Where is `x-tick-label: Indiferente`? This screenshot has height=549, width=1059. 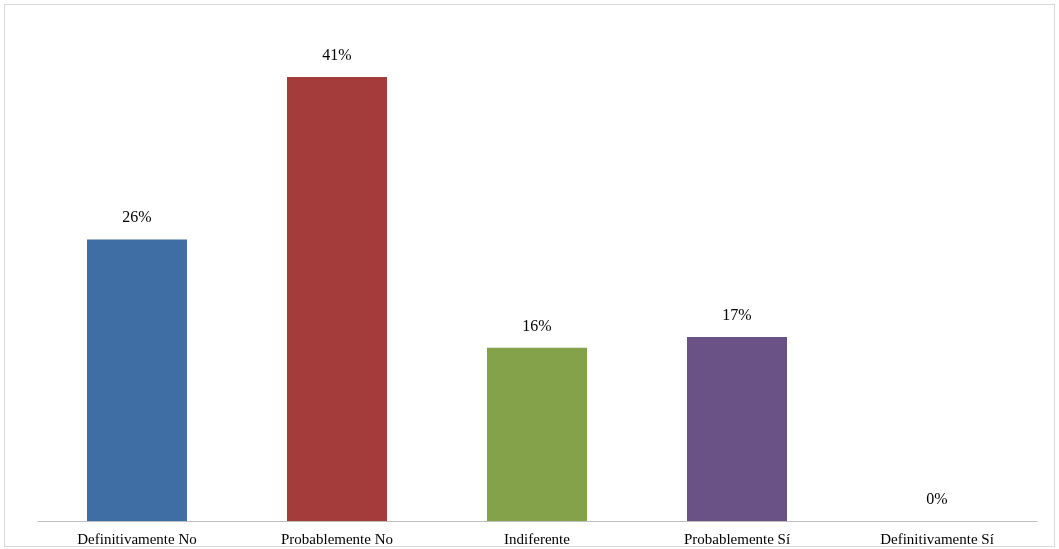
x-tick-label: Indiferente is located at coordinates (537, 538).